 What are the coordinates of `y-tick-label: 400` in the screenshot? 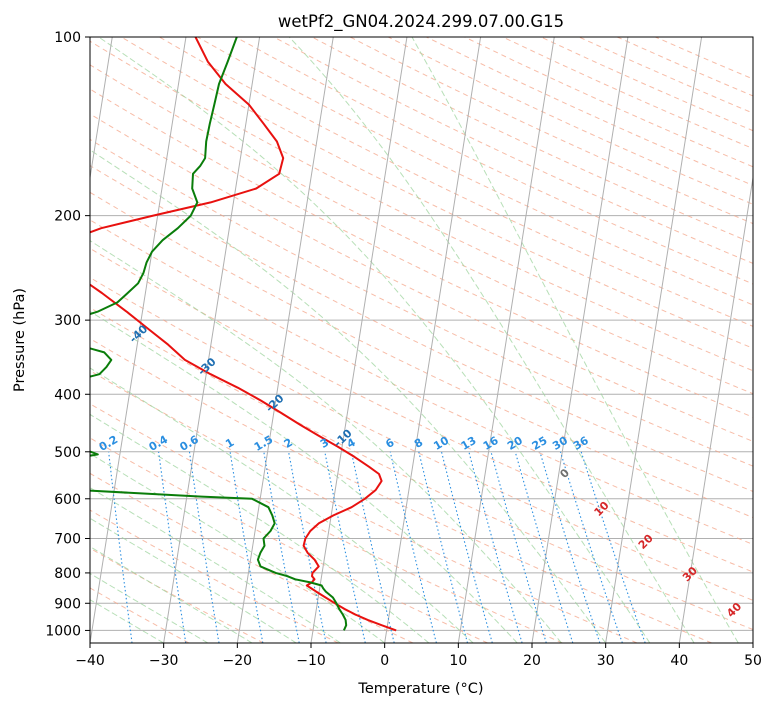 It's located at (67, 395).